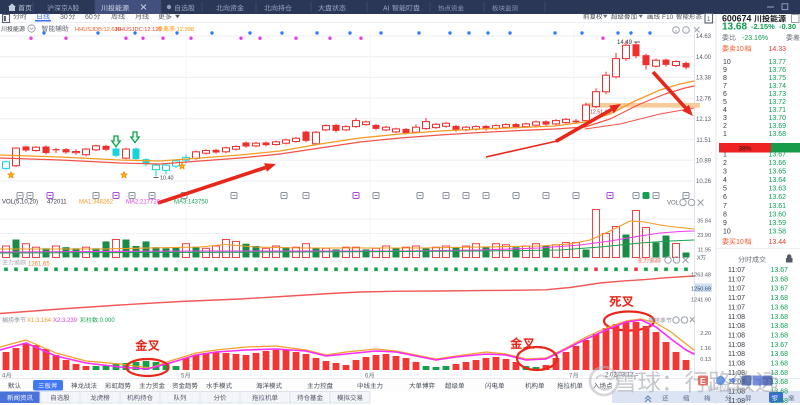 The height and width of the screenshot is (405, 800). I want to click on svg-text: 1250.69, so click(701, 290).